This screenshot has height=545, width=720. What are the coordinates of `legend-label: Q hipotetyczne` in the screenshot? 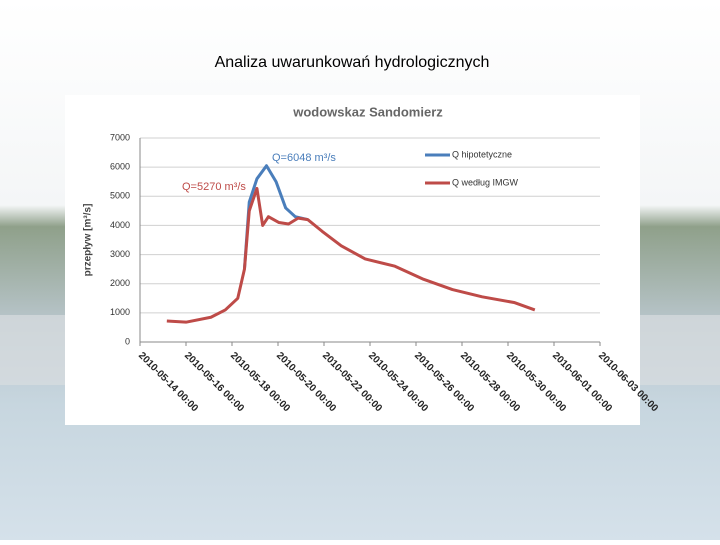 It's located at (482, 154).